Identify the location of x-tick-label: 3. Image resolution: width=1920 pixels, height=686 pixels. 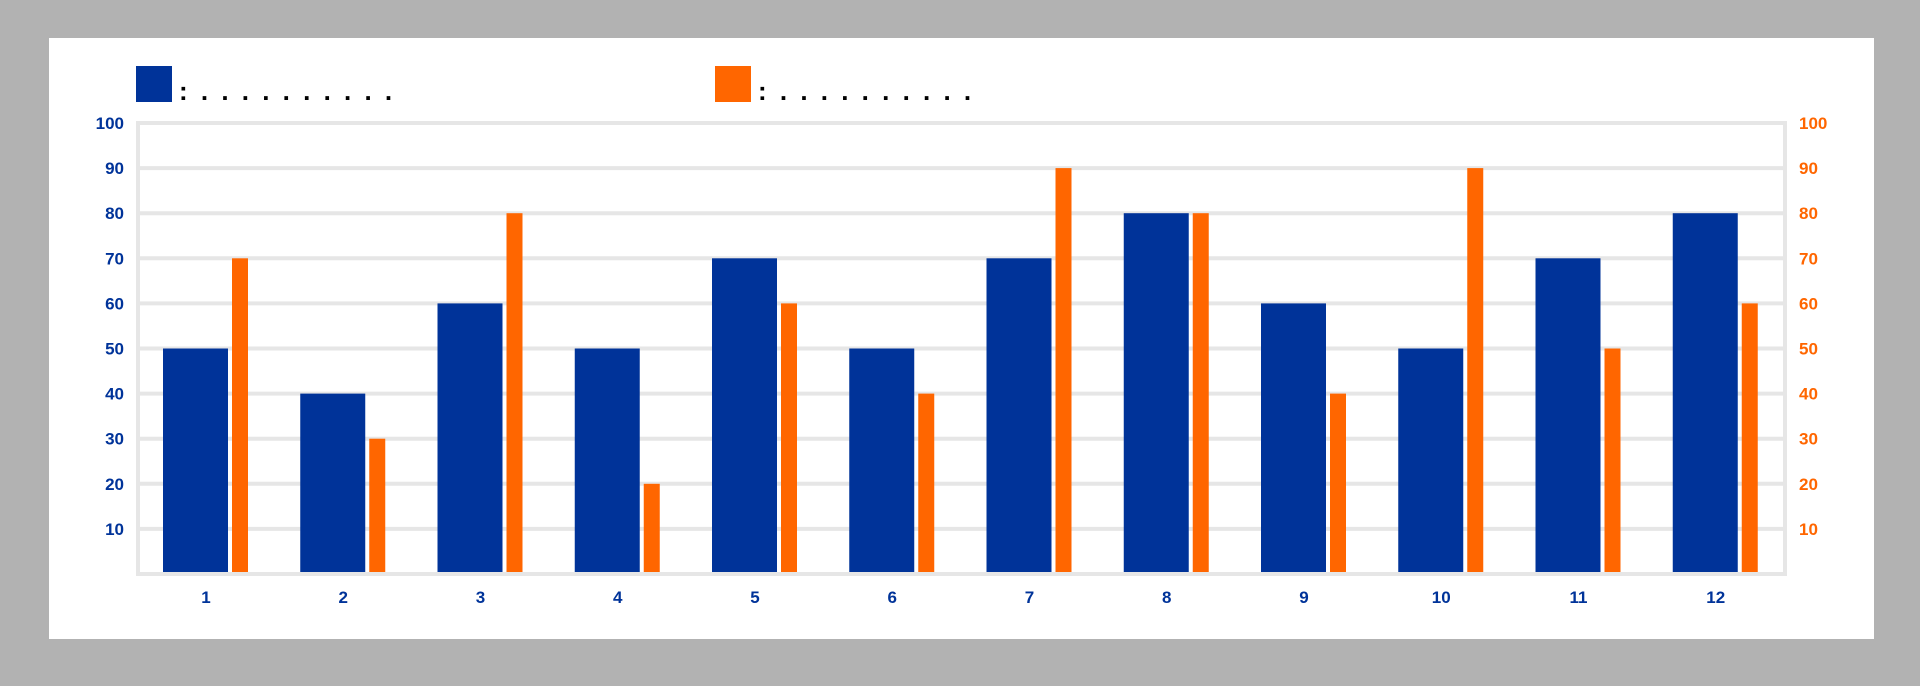
(480, 597).